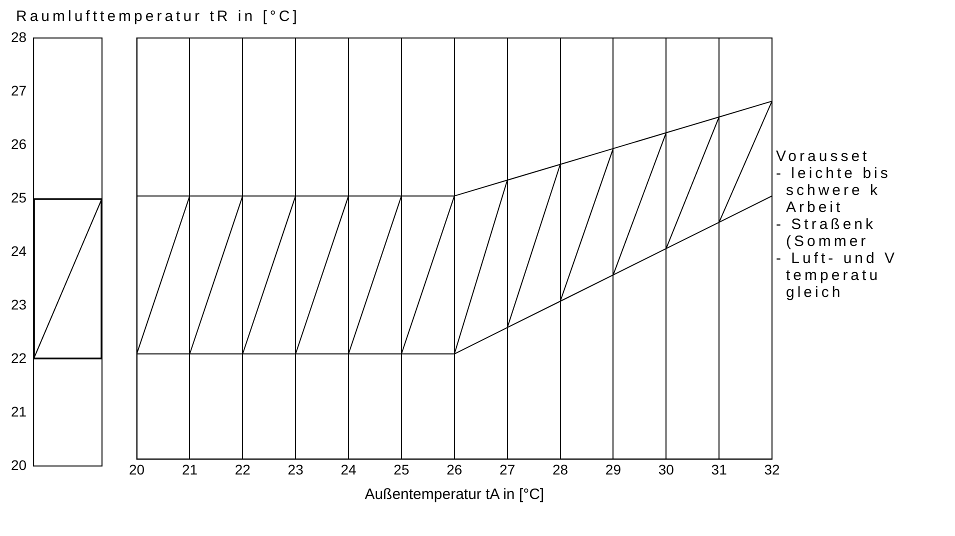  Describe the element at coordinates (508, 469) in the screenshot. I see `x-tick-label: 27` at that location.